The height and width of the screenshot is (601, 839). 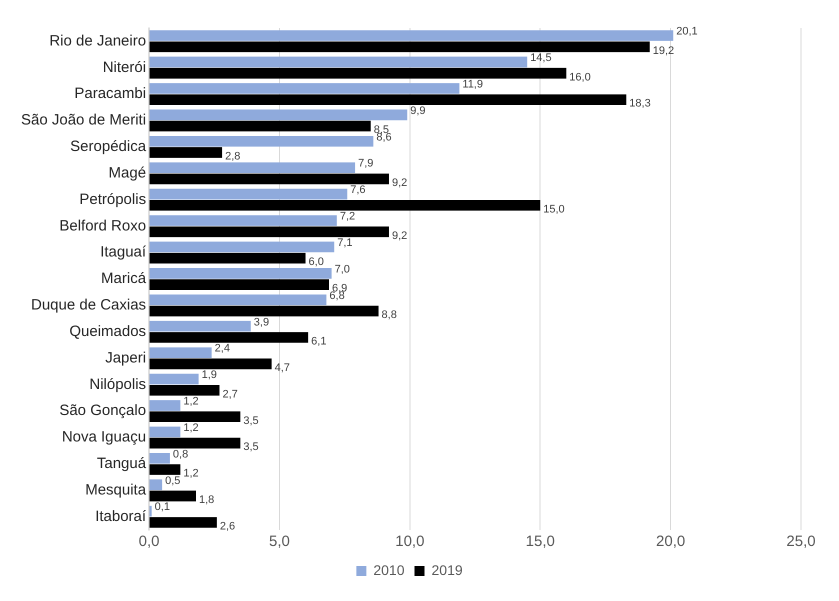 What do you see at coordinates (389, 315) in the screenshot?
I see `data-label: 8,8` at bounding box center [389, 315].